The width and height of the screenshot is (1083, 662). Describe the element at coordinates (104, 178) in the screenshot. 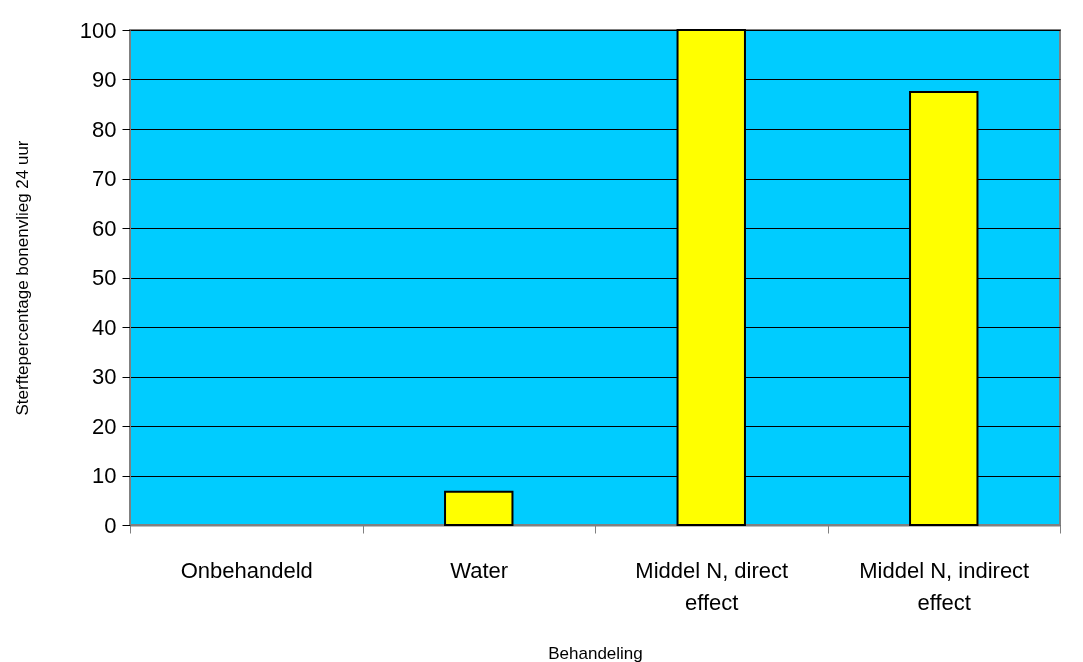

I see `y-tick-label: 70` at that location.